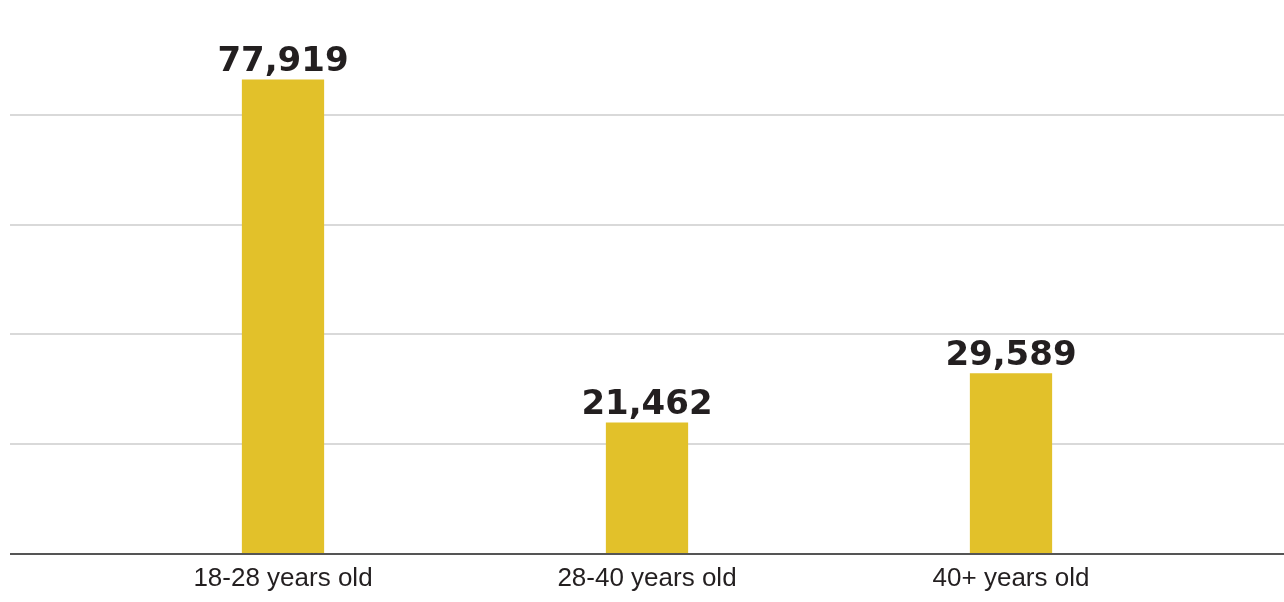 Image resolution: width=1284 pixels, height=602 pixels. I want to click on data-label: 21,462, so click(647, 402).